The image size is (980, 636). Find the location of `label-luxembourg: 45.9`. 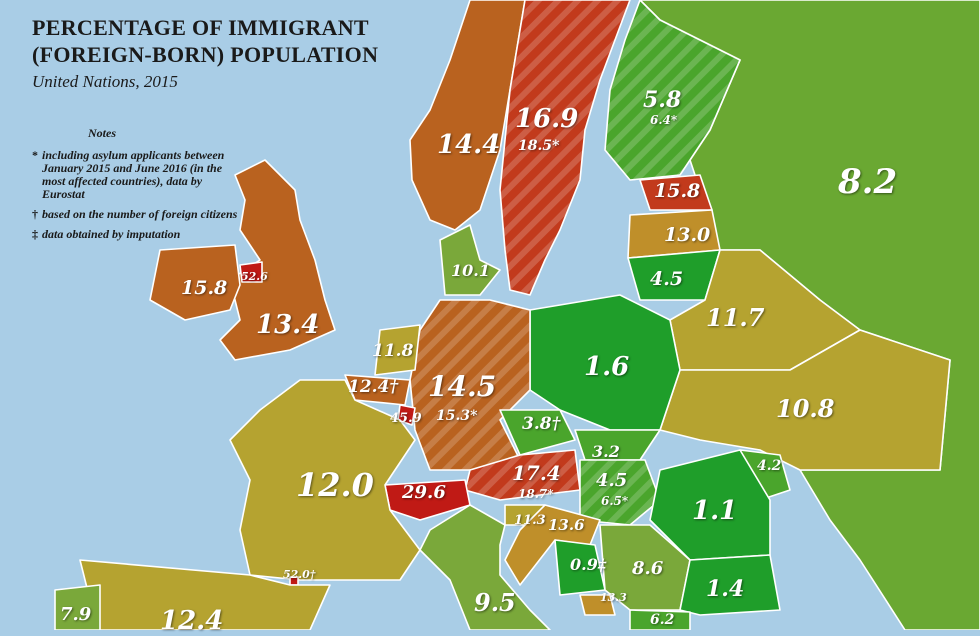

label-luxembourg: 45.9 is located at coordinates (406, 418).